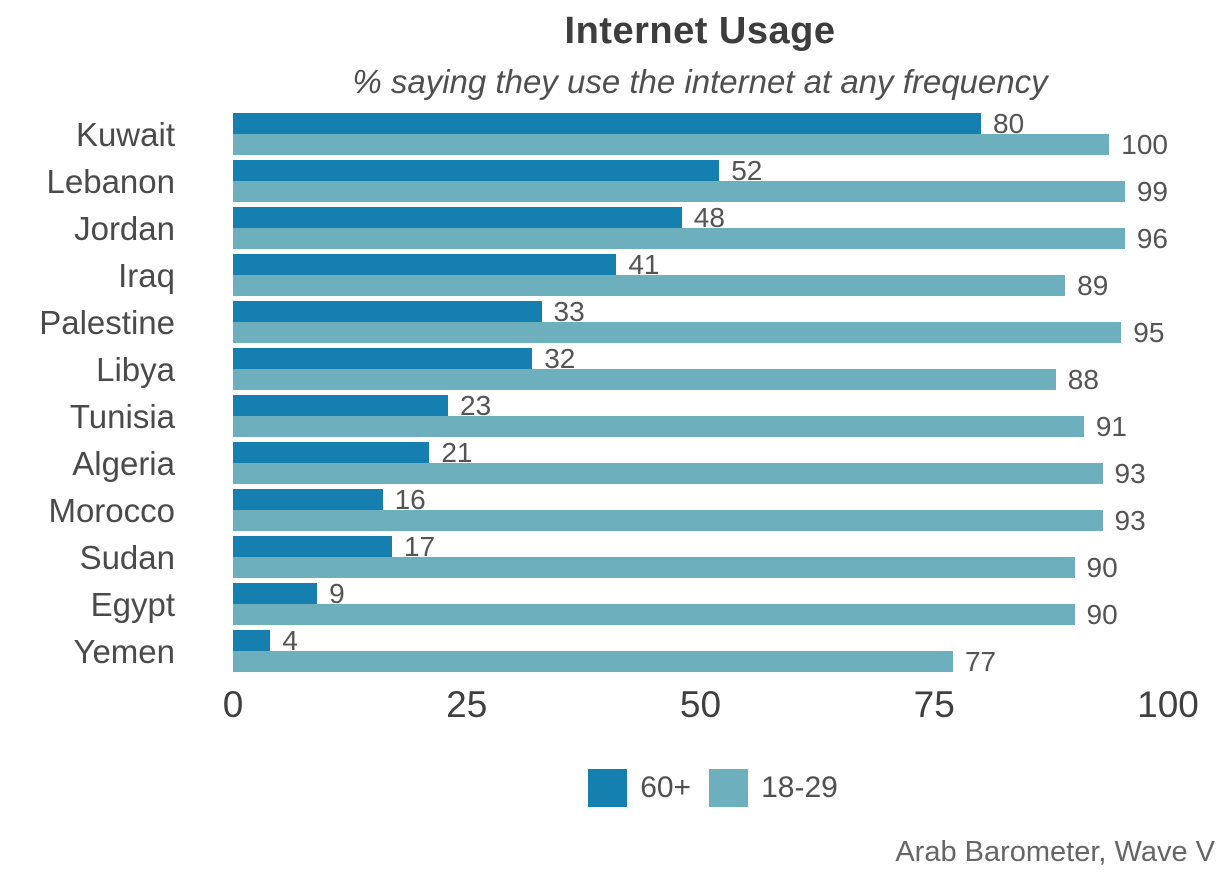 This screenshot has width=1230, height=879. I want to click on legend-item: 18-29, so click(773, 788).